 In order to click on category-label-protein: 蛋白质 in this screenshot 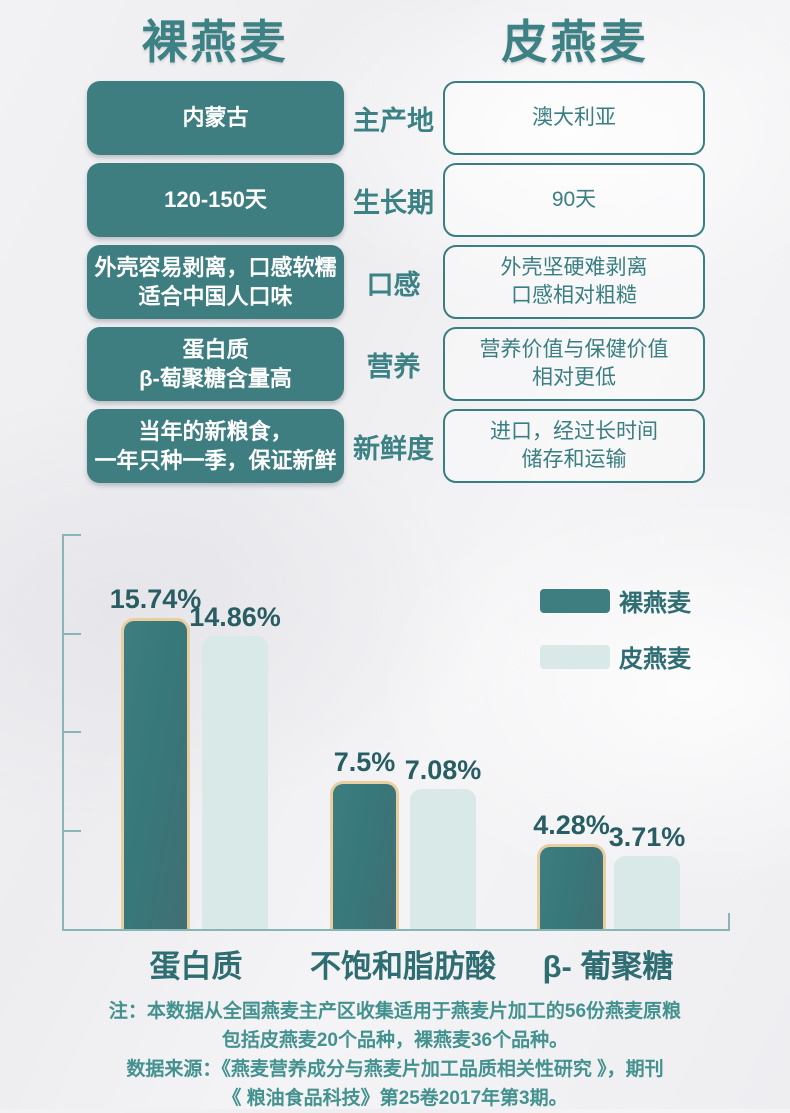, I will do `click(196, 966)`.